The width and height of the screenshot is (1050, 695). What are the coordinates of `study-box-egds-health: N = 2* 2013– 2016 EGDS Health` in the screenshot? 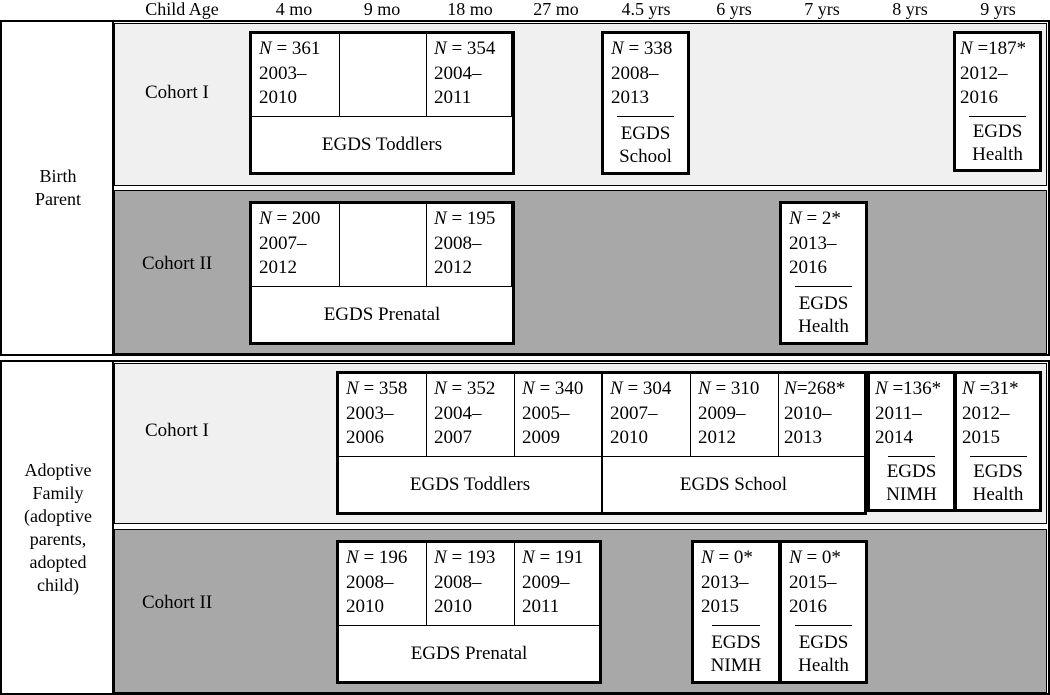 It's located at (823, 273).